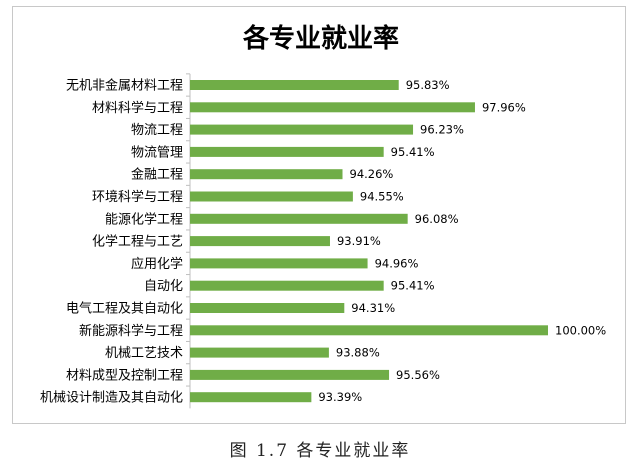 This screenshot has height=465, width=640. What do you see at coordinates (504, 107) in the screenshot?
I see `value-label: 97.96%` at bounding box center [504, 107].